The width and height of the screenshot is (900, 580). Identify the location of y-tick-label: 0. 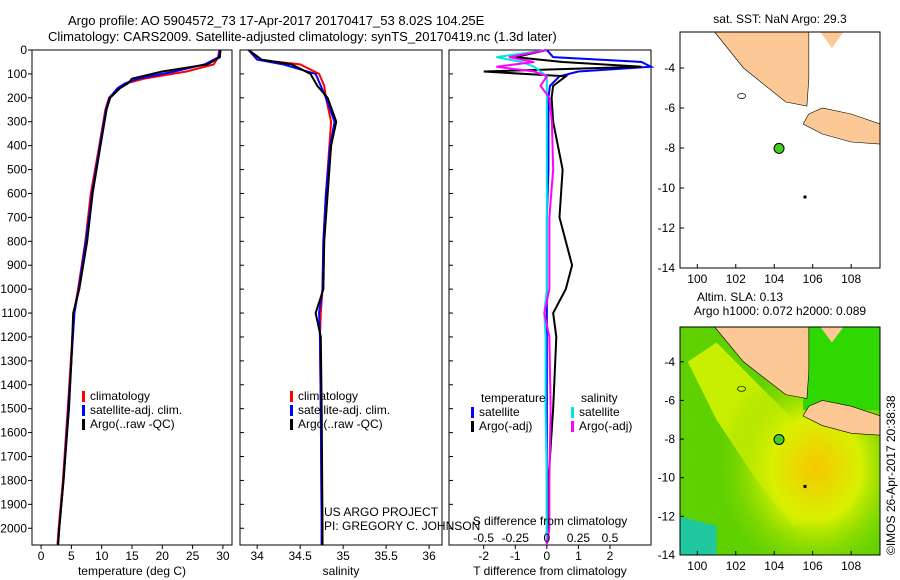
(23, 50).